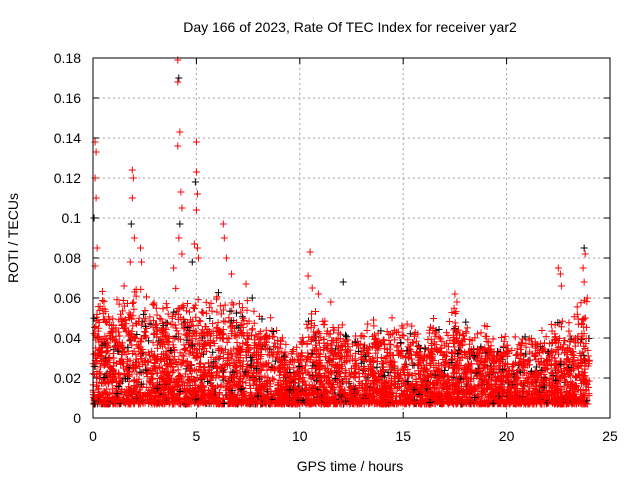 This screenshot has width=640, height=480. Describe the element at coordinates (72, 218) in the screenshot. I see `y-tick-label: 0.1` at that location.